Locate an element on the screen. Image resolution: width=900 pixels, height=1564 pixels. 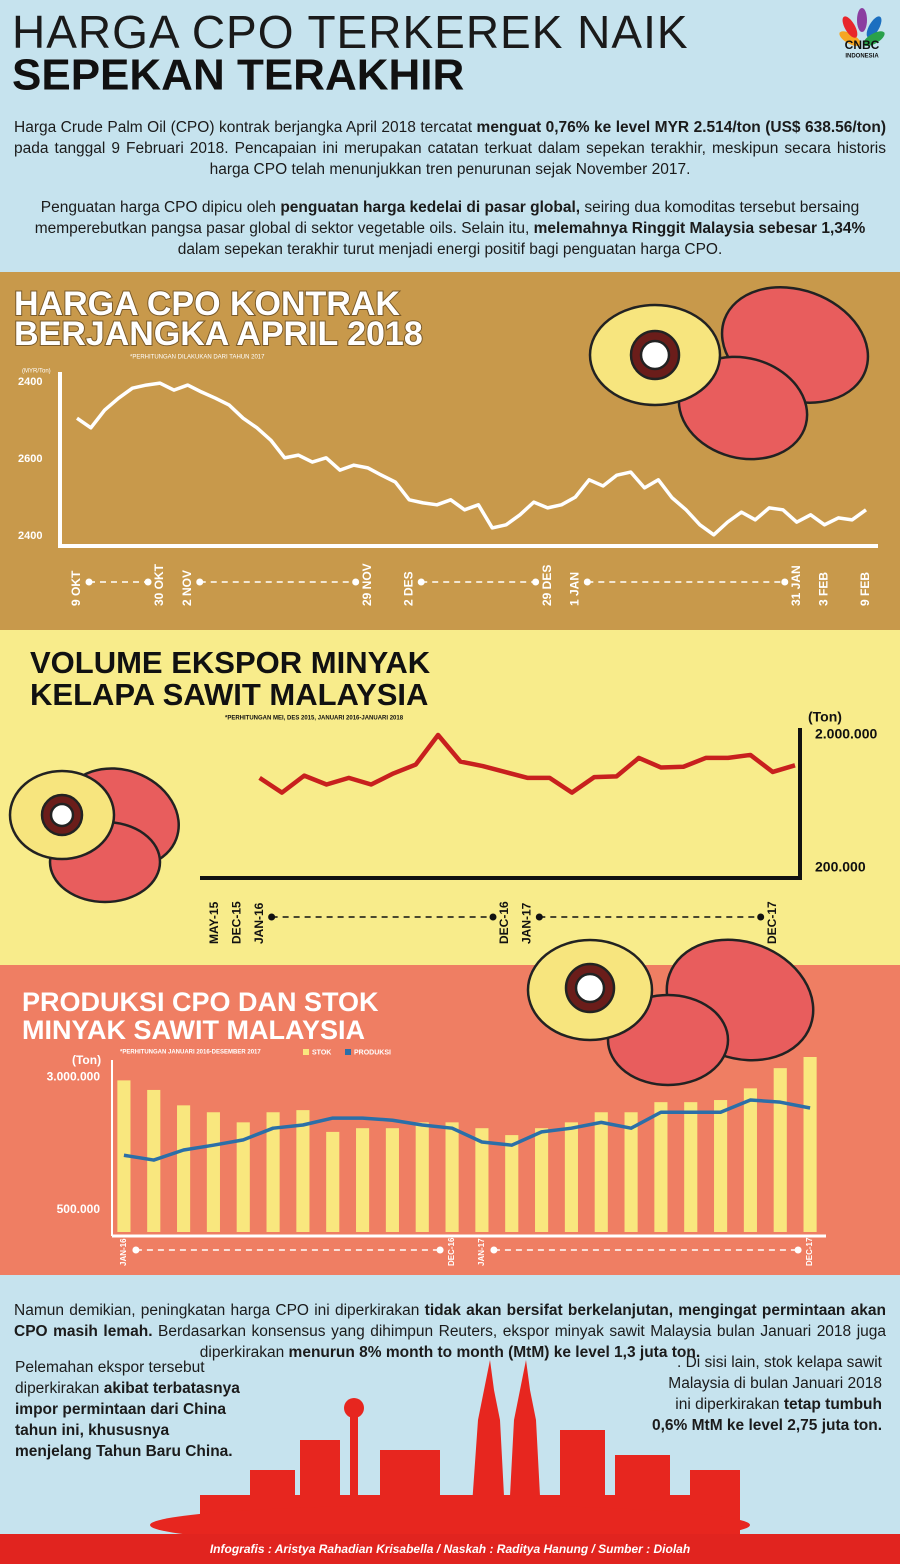
x-tick-label: MAY-15 is located at coordinates (214, 922).